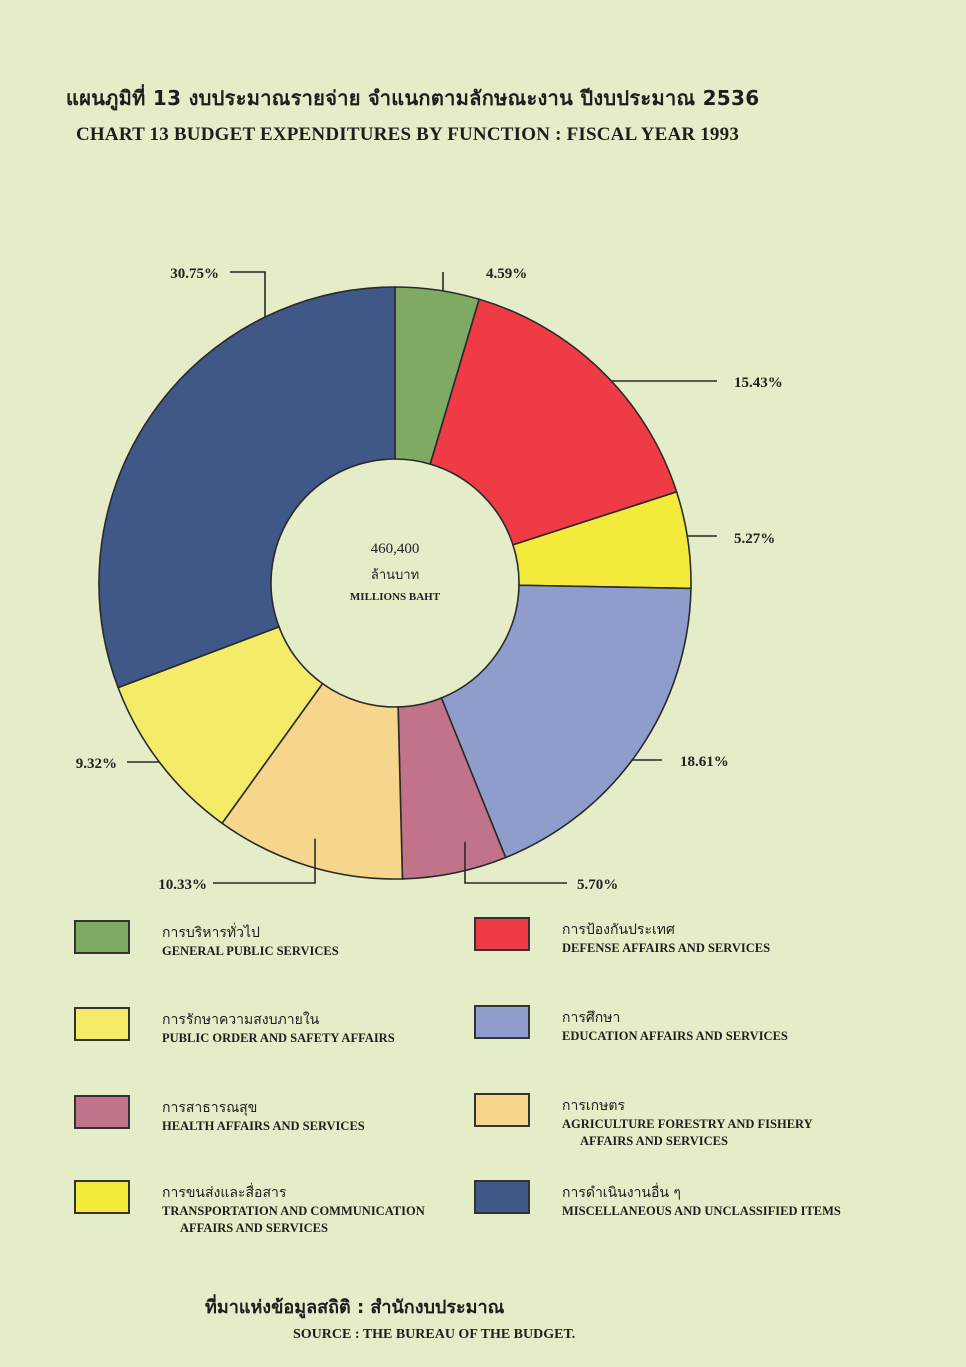 Image resolution: width=966 pixels, height=1367 pixels. What do you see at coordinates (355, 1307) in the screenshot?
I see `source-thai: ที่มาแห่งข้อมูลสถิติ : สำนักงบประมาณ` at bounding box center [355, 1307].